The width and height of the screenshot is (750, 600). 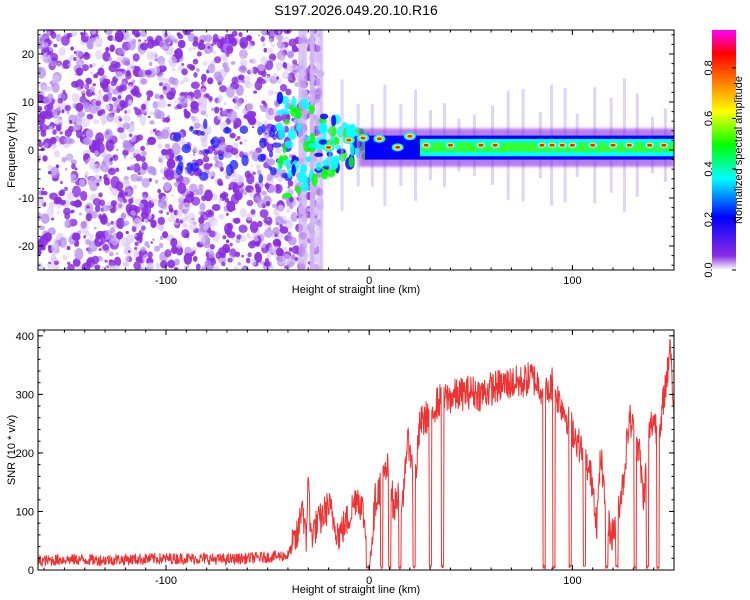 What do you see at coordinates (166, 281) in the screenshot?
I see `x-tick-label: -100` at bounding box center [166, 281].